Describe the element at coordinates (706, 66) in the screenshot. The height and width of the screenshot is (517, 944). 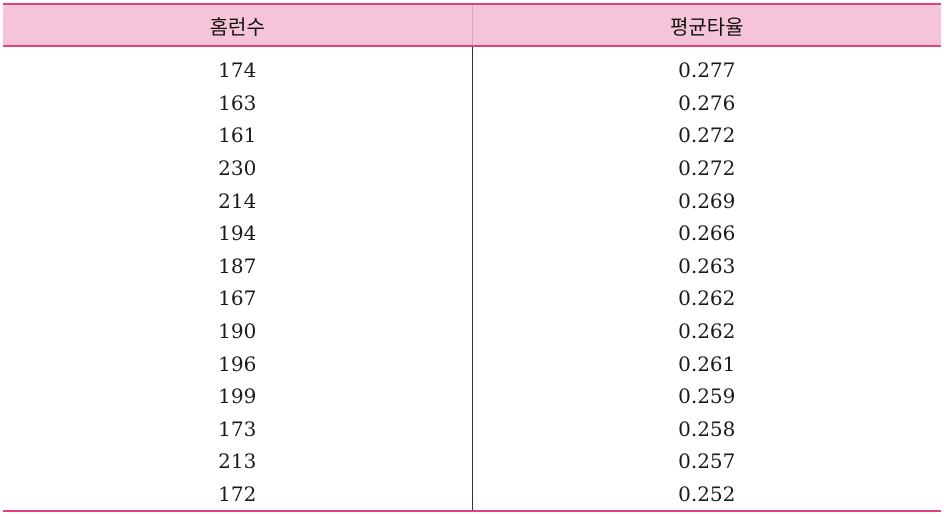
I see `cell-batting-average: 0.277` at that location.